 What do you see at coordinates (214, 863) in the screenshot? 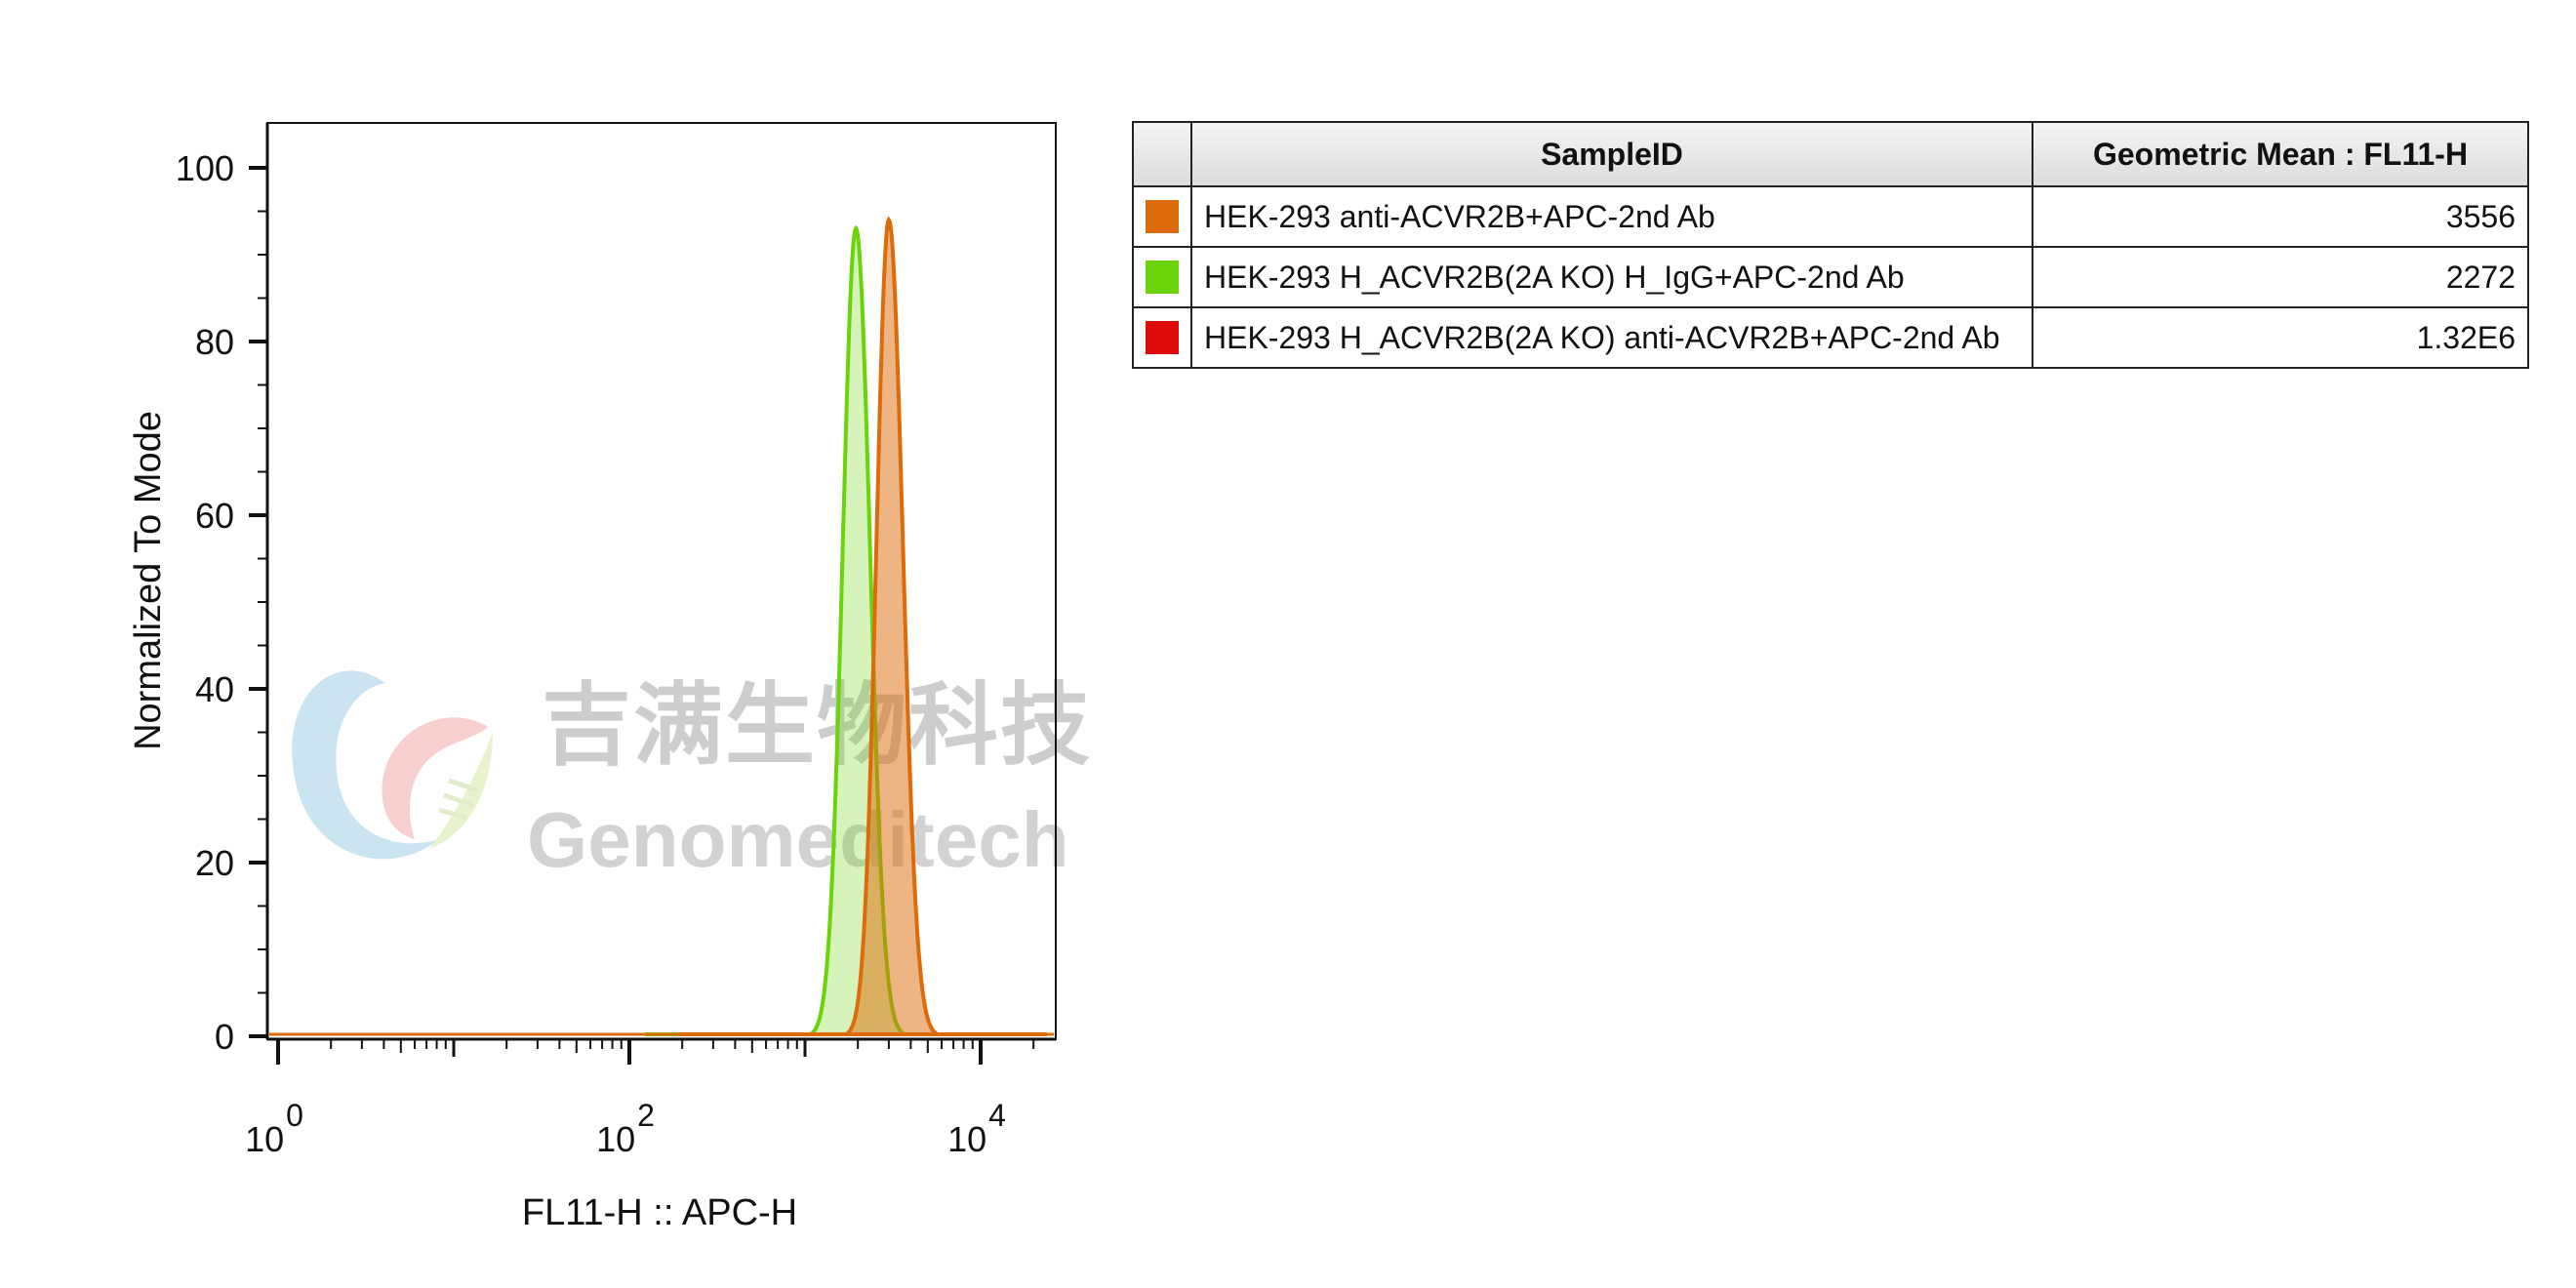
I see `y-tick-label: 20` at bounding box center [214, 863].